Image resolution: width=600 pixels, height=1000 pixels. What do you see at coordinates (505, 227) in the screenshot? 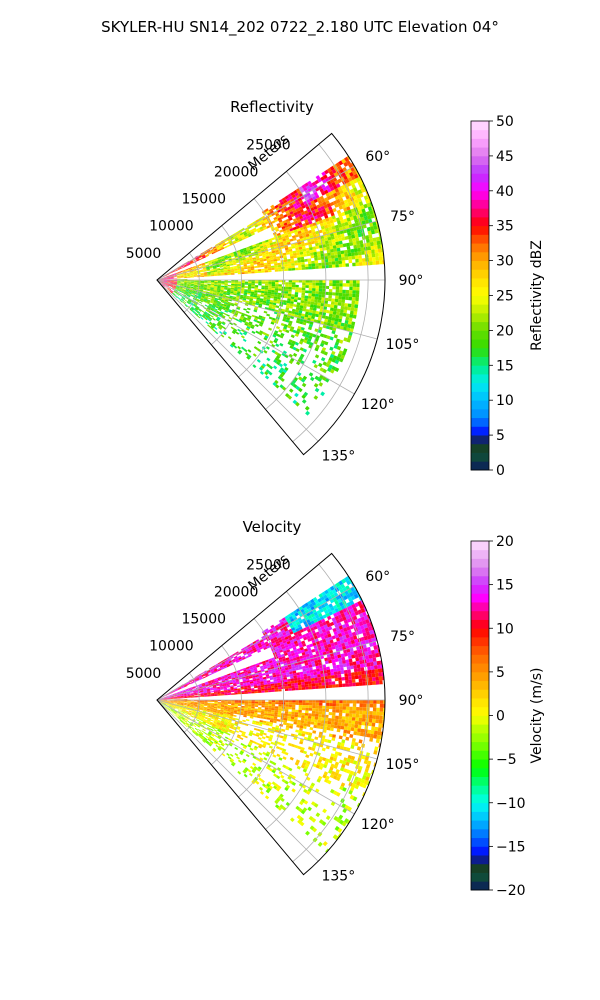
I see `colorbar-tick-label: 35` at bounding box center [505, 227].